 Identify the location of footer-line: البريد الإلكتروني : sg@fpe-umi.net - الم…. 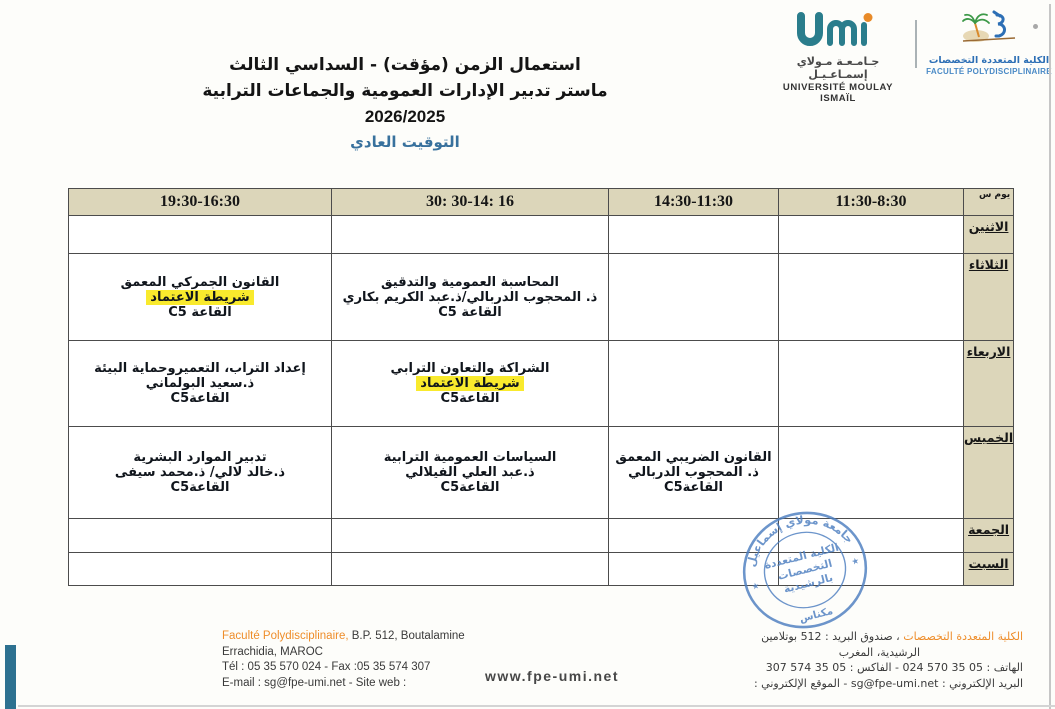
(823, 684).